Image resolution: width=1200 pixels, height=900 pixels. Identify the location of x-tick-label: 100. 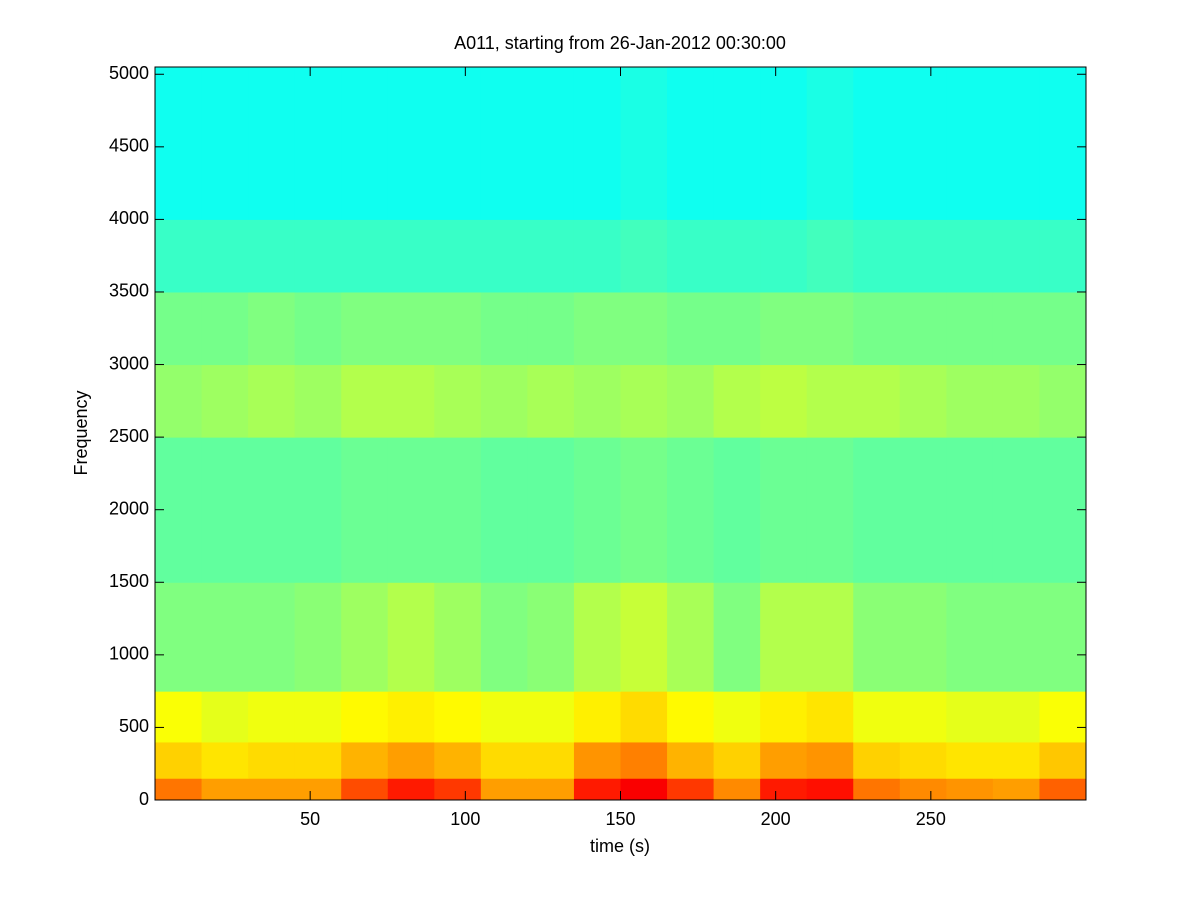
(465, 819).